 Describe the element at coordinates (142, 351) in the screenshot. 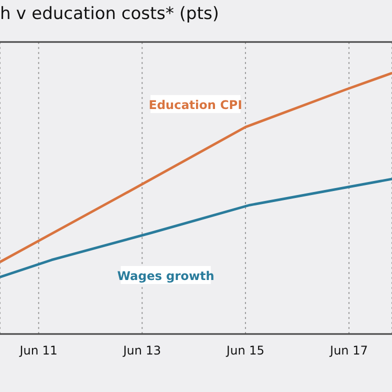

I see `x-tick-label: Jun 13` at that location.